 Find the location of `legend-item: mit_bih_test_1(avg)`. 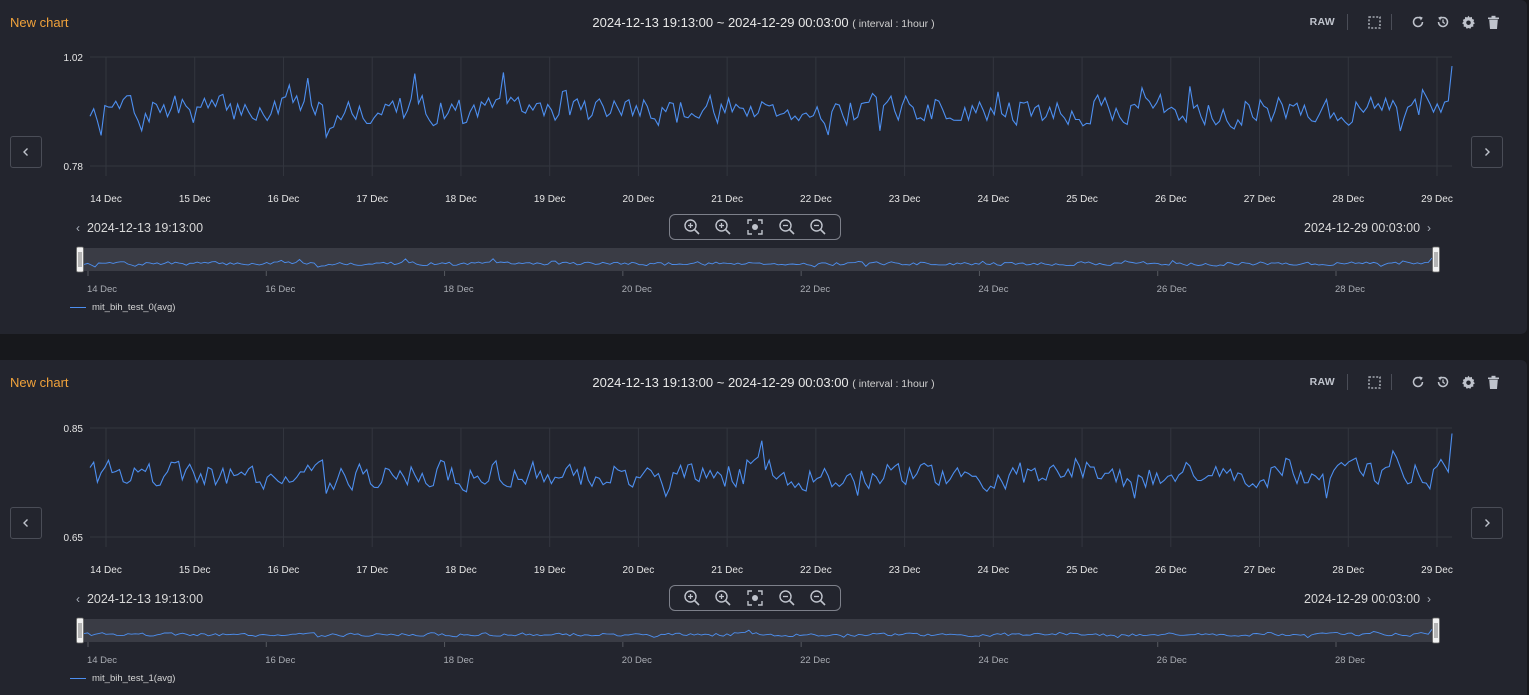

legend-item: mit_bih_test_1(avg) is located at coordinates (122, 678).